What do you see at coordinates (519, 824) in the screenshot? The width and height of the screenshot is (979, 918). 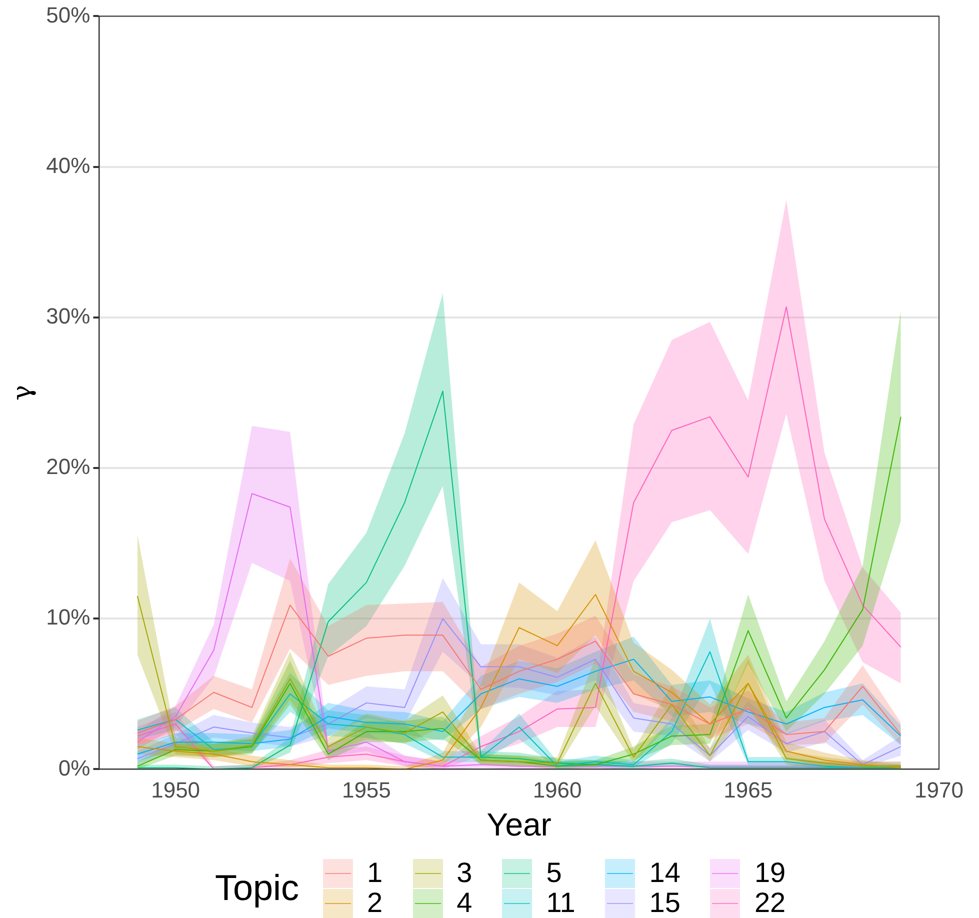 I see `x-axis-title: Year` at bounding box center [519, 824].